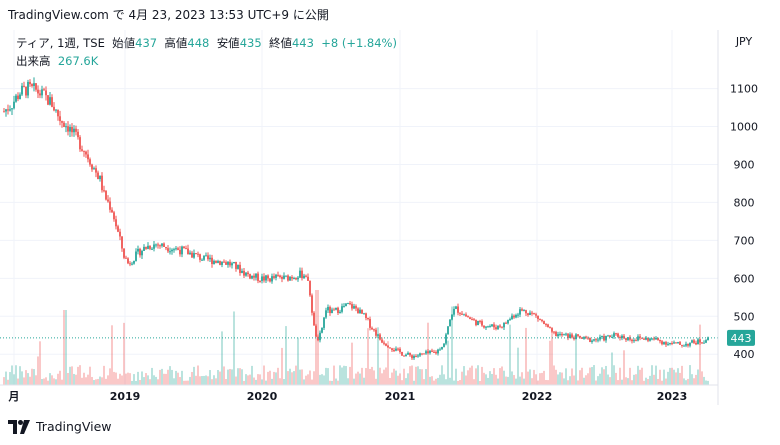  I want to click on price-axis: 1100 1000 900 800 700 600 500 400, so click(744, 222).